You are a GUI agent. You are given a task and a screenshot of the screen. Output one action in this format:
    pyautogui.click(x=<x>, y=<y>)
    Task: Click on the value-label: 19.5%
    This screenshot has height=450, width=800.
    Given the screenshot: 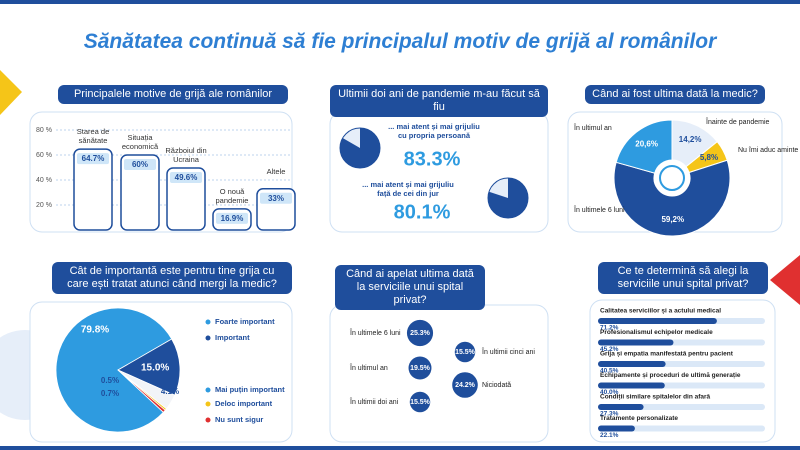 What is the action you would take?
    pyautogui.click(x=420, y=368)
    